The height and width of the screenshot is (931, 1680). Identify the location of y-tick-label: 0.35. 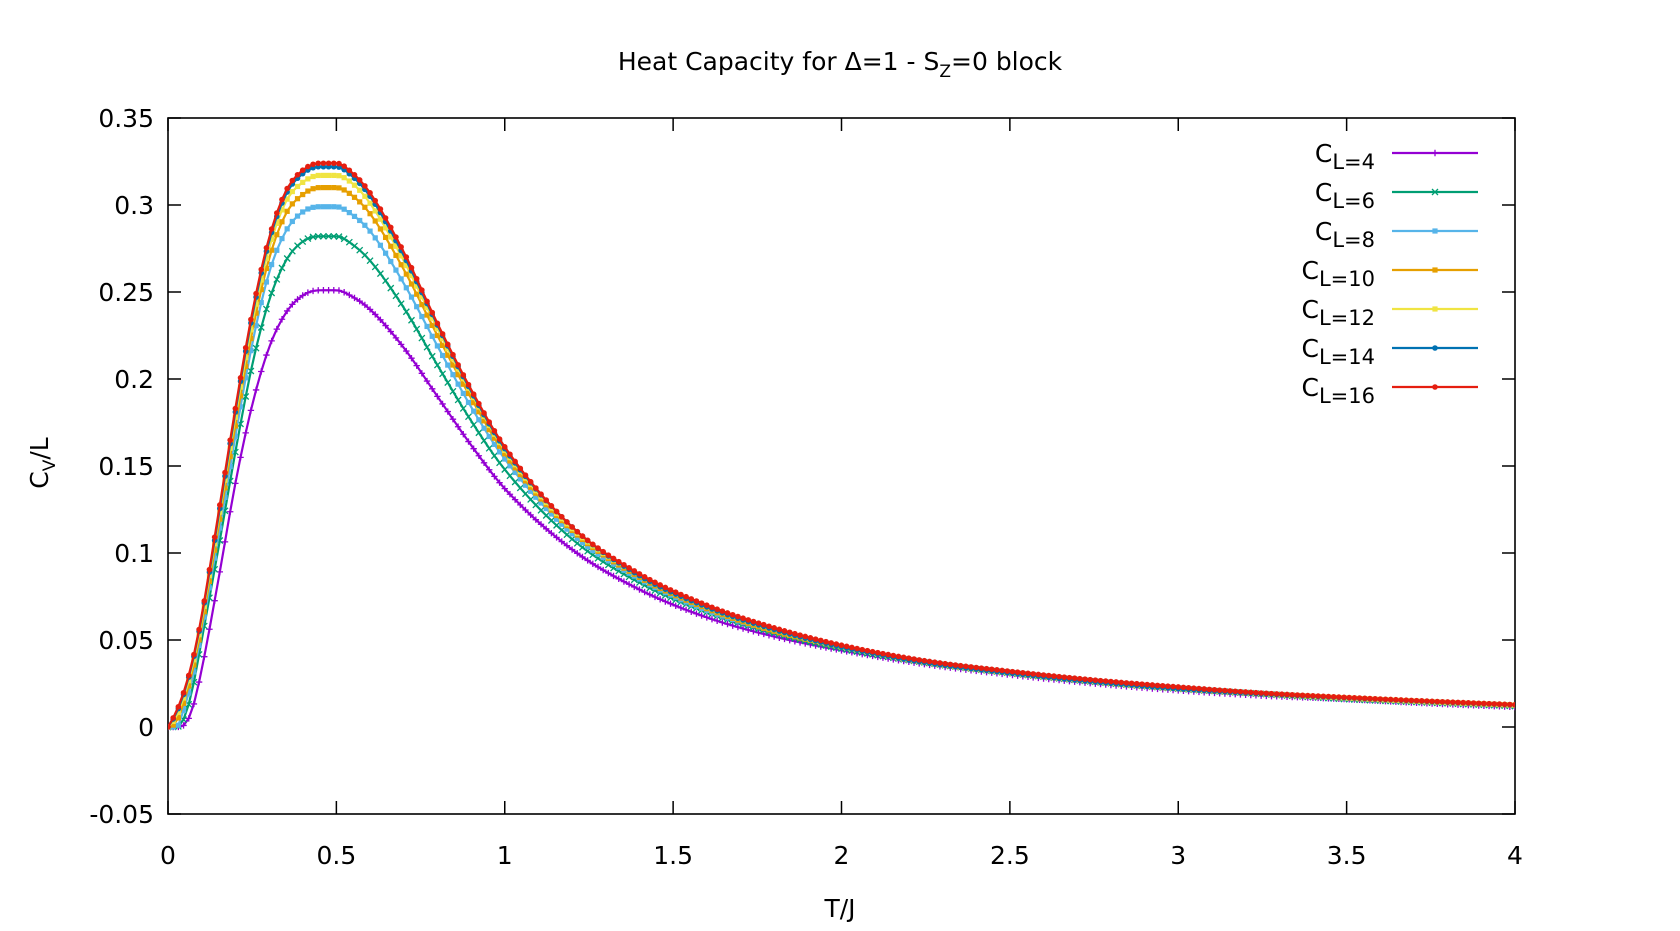
(126, 118).